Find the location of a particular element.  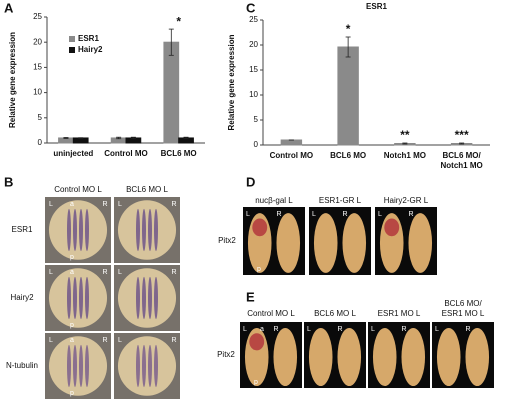

x-tick-label: BCL6 MO is located at coordinates (179, 153).